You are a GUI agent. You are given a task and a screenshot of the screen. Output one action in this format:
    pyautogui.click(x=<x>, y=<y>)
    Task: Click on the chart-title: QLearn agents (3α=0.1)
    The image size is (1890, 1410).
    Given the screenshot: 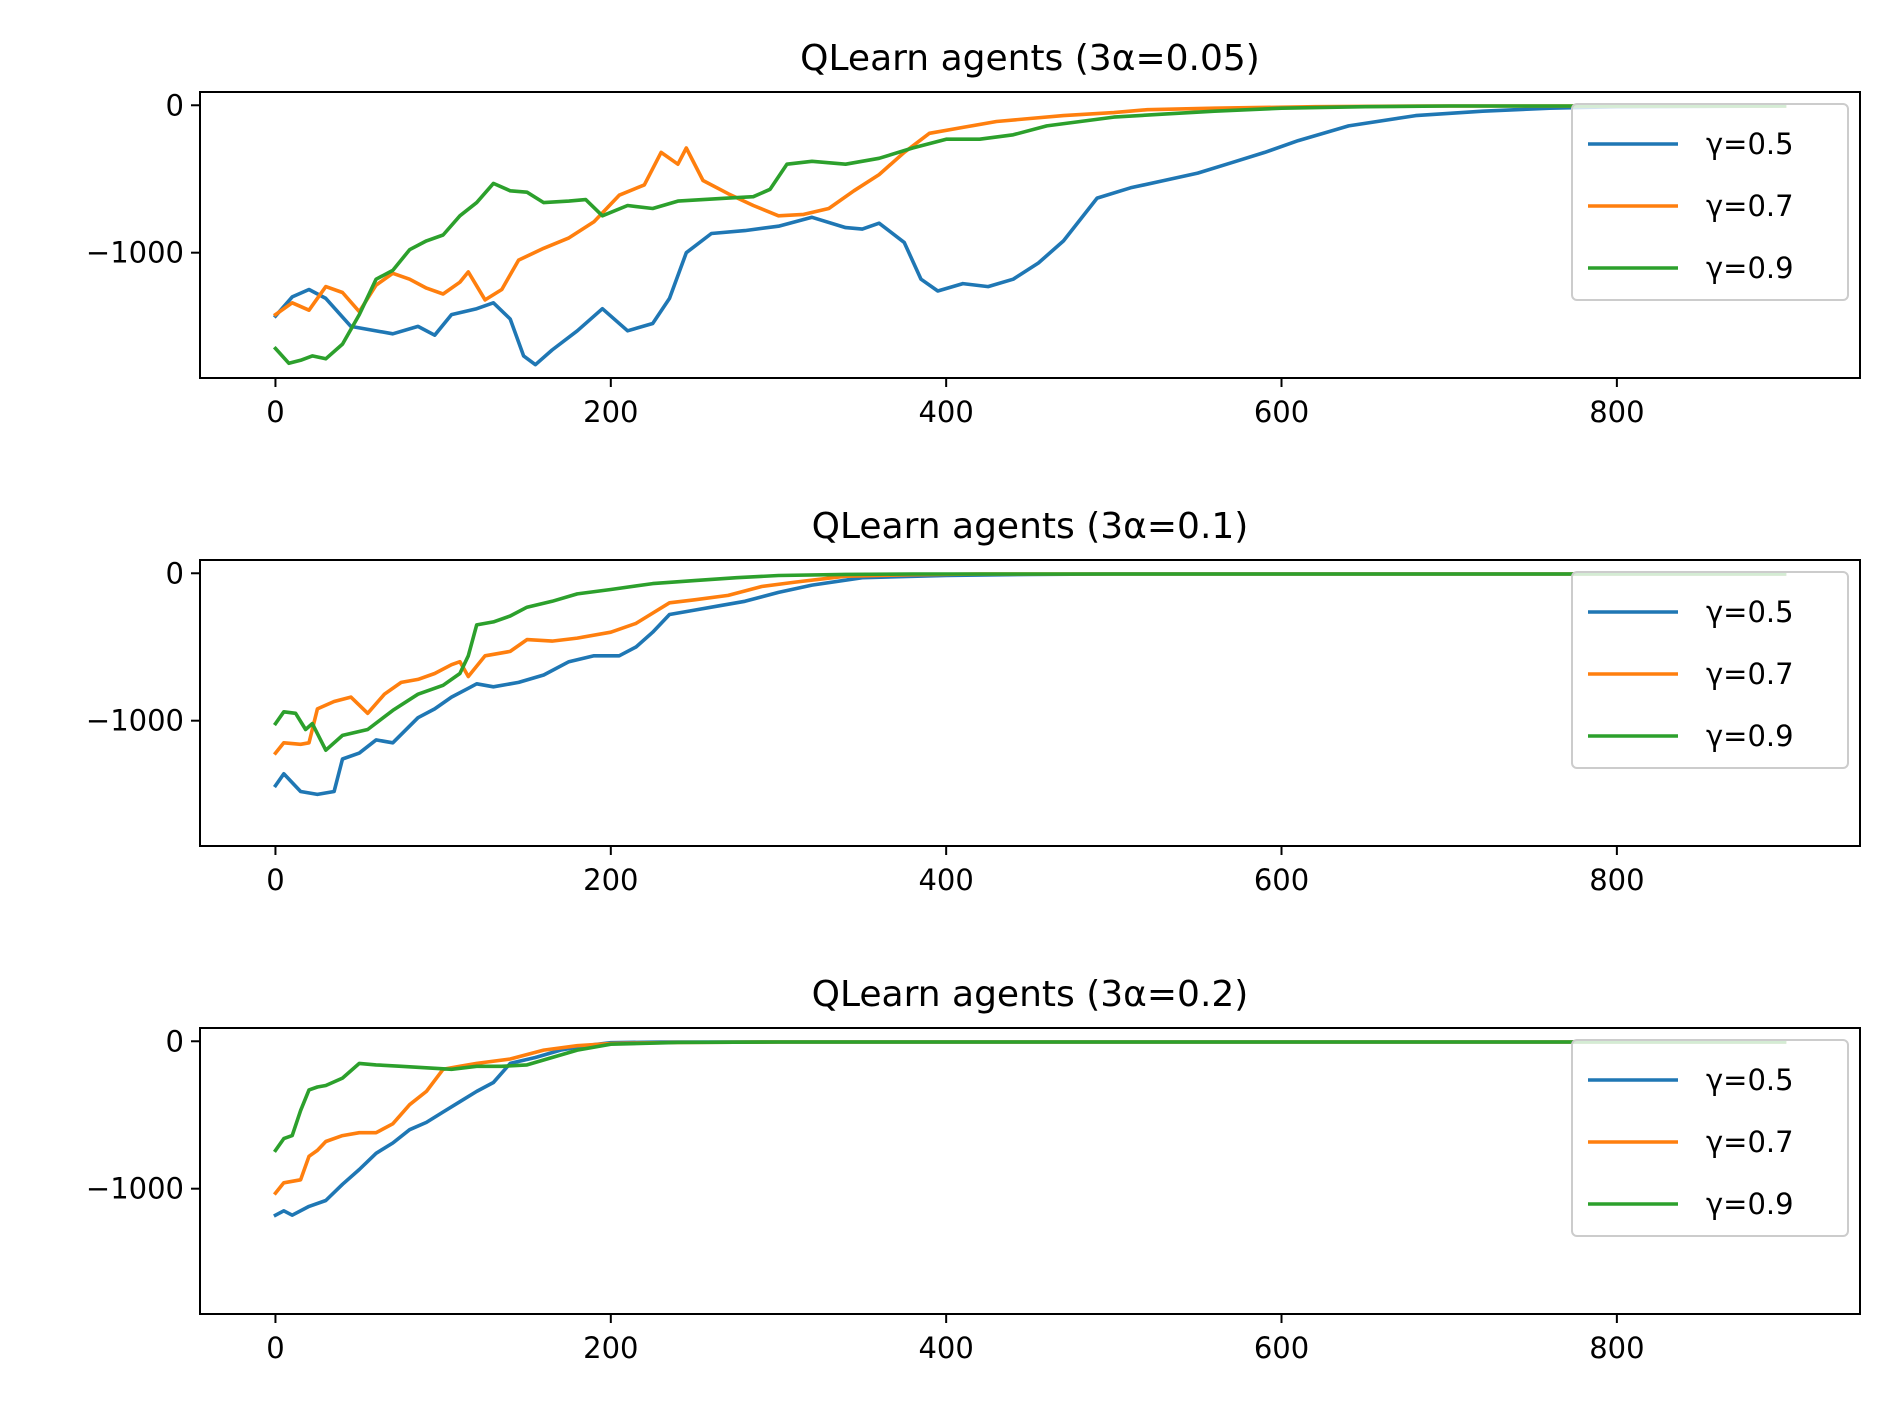 What is the action you would take?
    pyautogui.click(x=1030, y=526)
    